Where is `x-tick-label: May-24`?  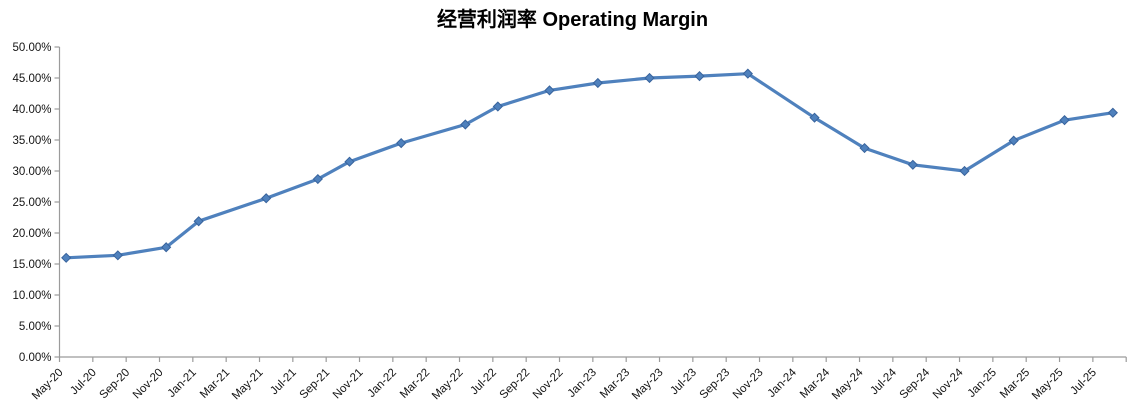 x-tick-label: May-24 is located at coordinates (848, 384).